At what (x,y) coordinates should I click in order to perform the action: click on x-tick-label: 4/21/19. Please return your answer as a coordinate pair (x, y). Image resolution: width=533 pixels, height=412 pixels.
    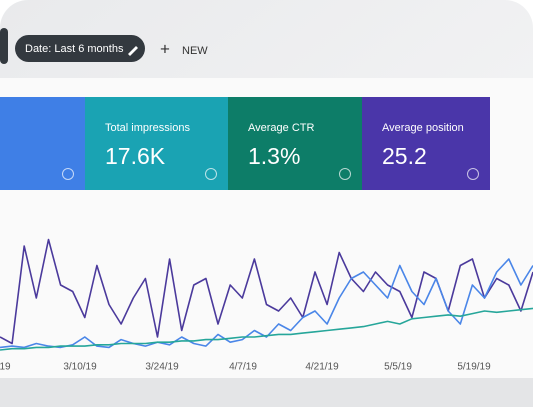
    Looking at the image, I should click on (322, 367).